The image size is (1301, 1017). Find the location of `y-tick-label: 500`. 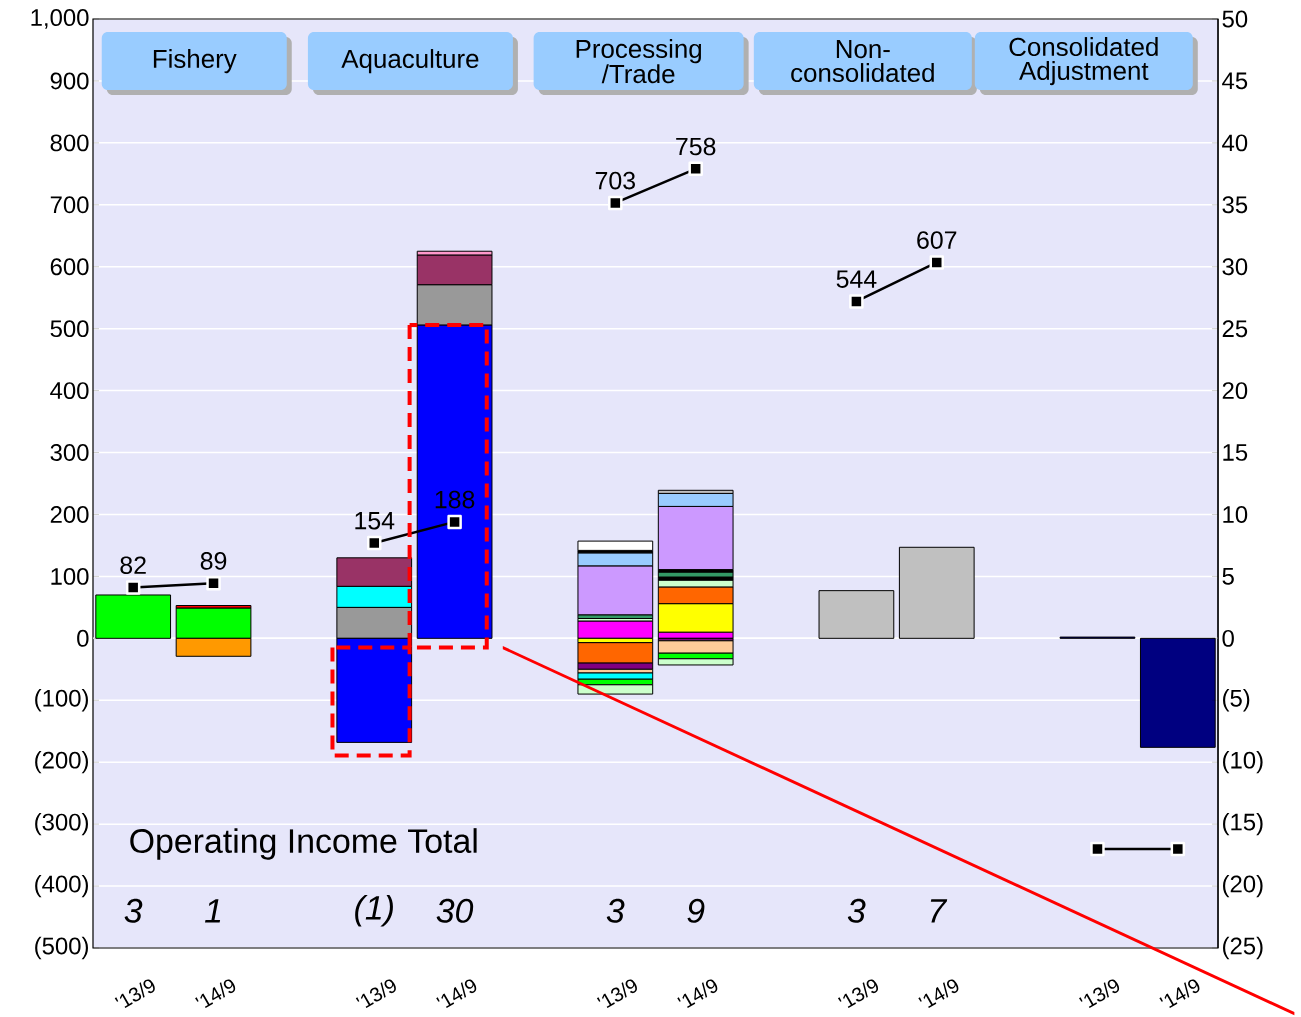

y-tick-label: 500 is located at coordinates (69, 329).